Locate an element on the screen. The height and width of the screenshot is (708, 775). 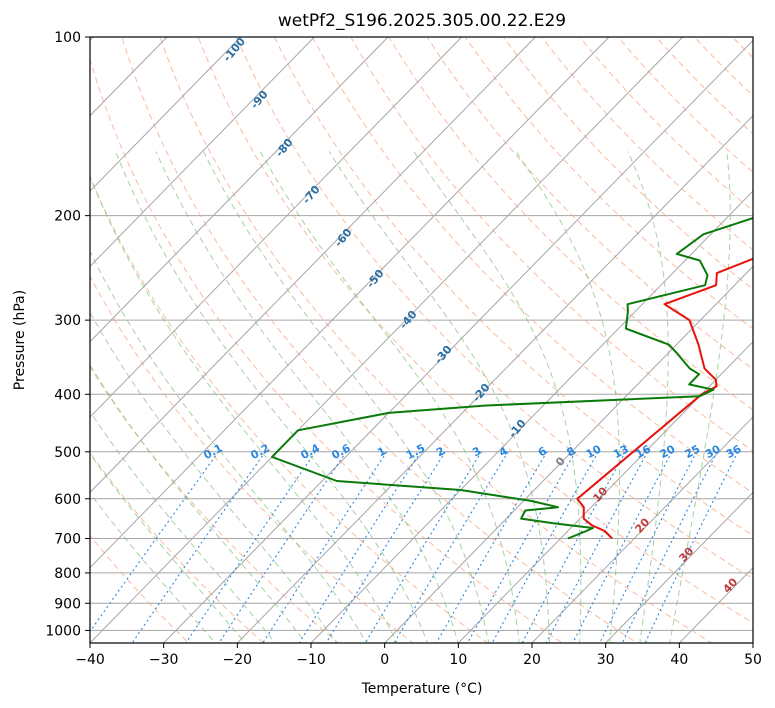
x-tick-label: 30 is located at coordinates (606, 660).